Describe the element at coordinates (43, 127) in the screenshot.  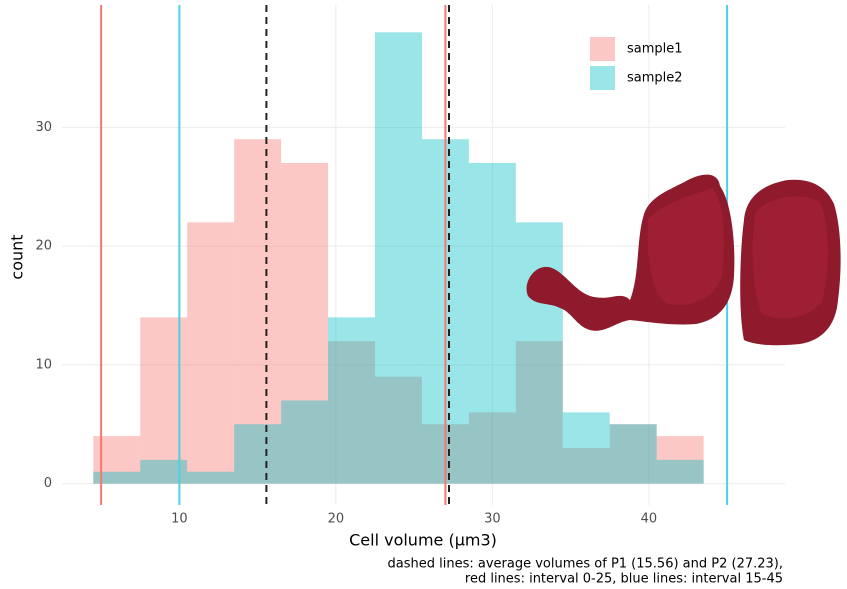
I see `y-tick-label: 30` at that location.